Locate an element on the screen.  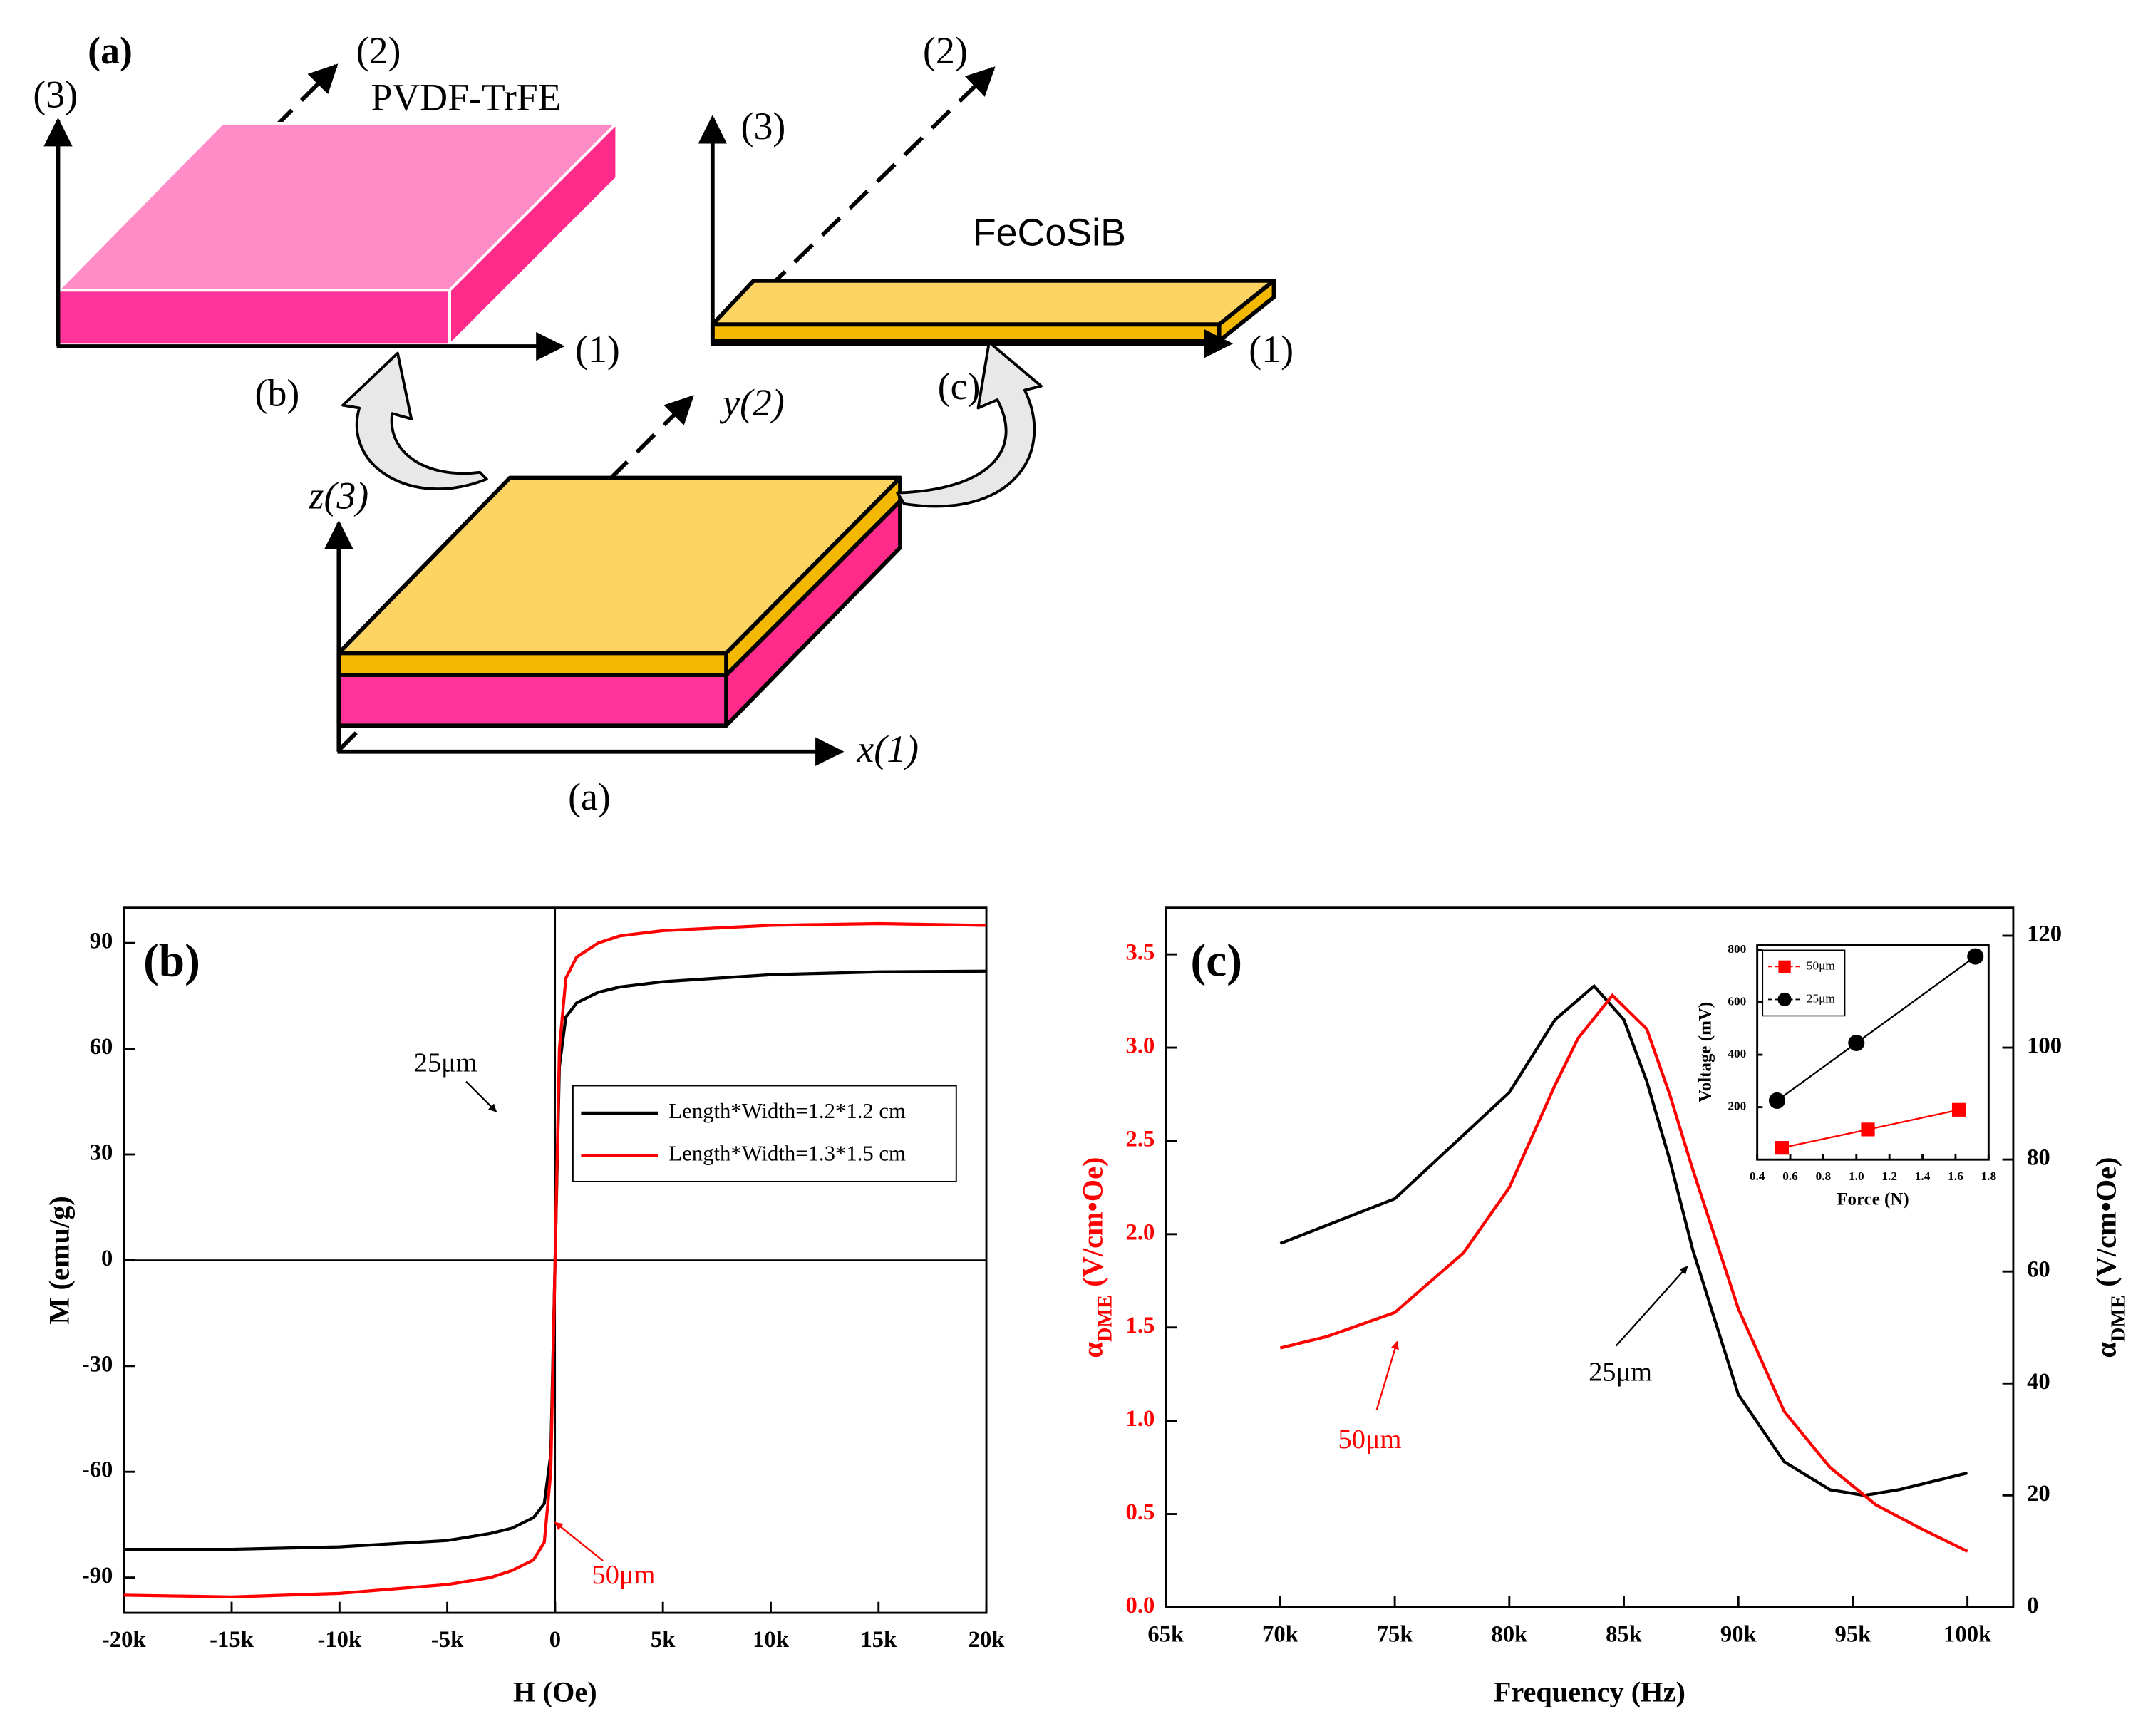
x-tick-label: 1.6 is located at coordinates (1956, 1176).